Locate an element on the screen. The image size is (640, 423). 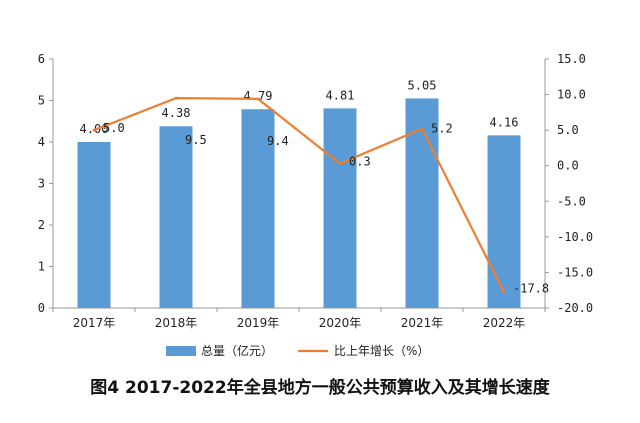
line-data-label: 9.5 is located at coordinates (196, 140).